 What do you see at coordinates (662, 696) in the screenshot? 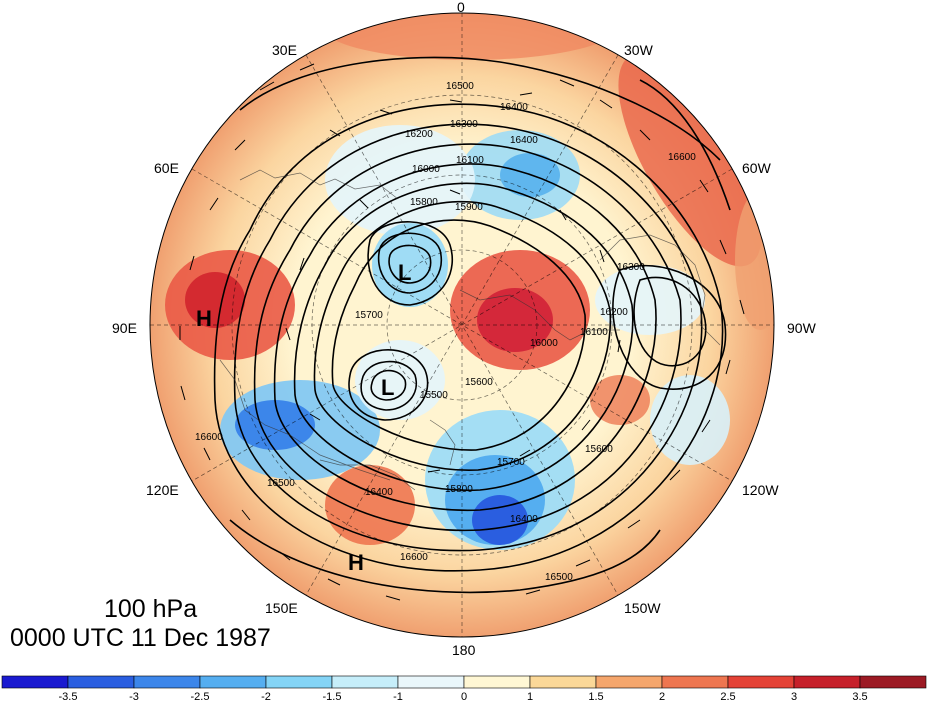
I see `colorbar-tick-label: 2` at bounding box center [662, 696].